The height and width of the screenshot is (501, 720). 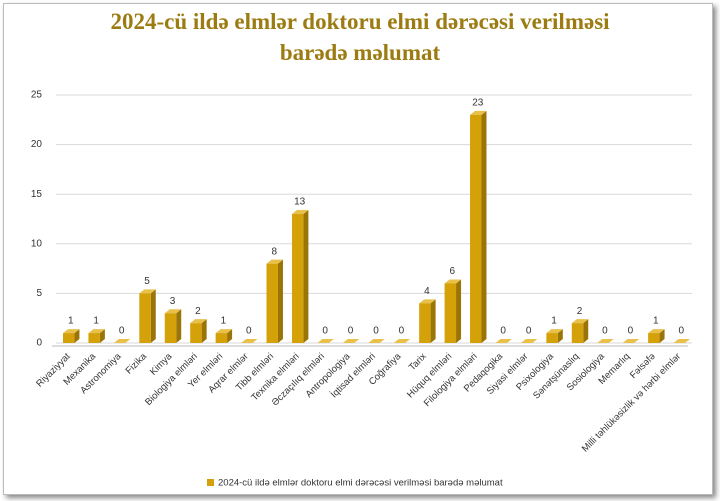 What do you see at coordinates (173, 301) in the screenshot?
I see `value-label: 3` at bounding box center [173, 301].